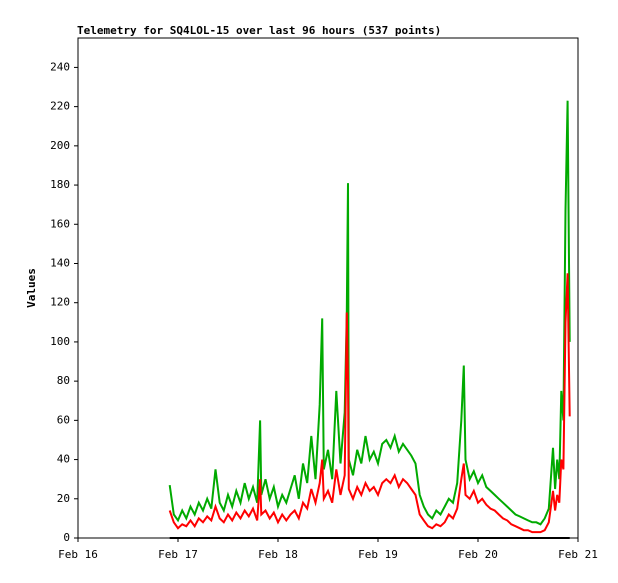 The width and height of the screenshot is (618, 583). Describe the element at coordinates (578, 554) in the screenshot. I see `x-tick-label: Feb 21` at that location.